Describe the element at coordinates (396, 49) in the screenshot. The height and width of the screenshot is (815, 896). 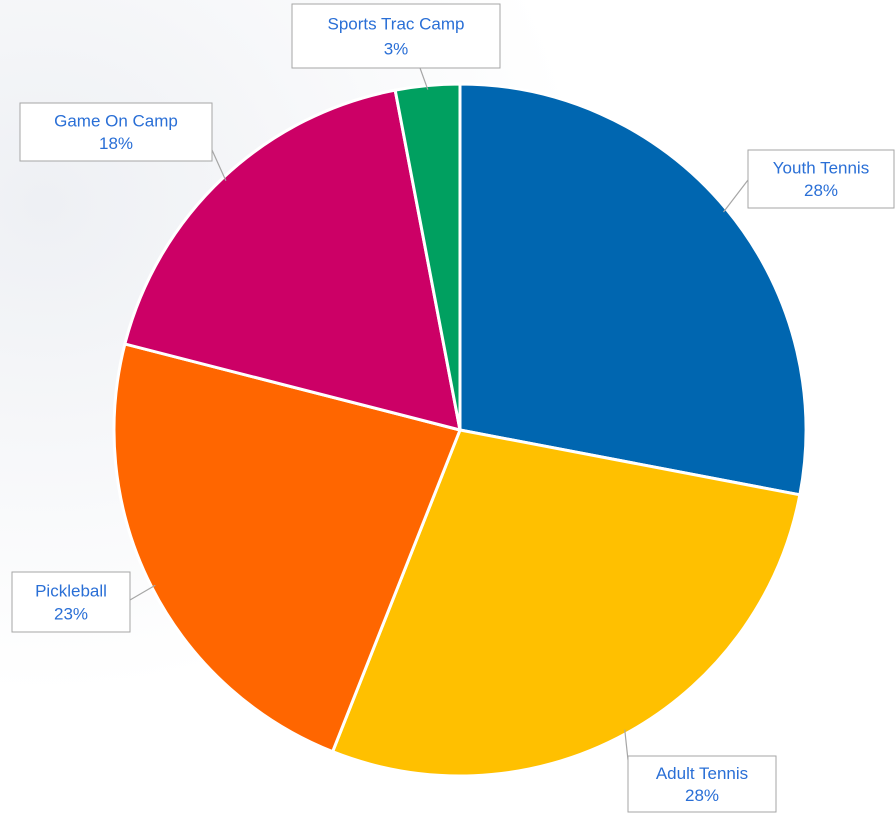
I see `label-value: 3%` at that location.